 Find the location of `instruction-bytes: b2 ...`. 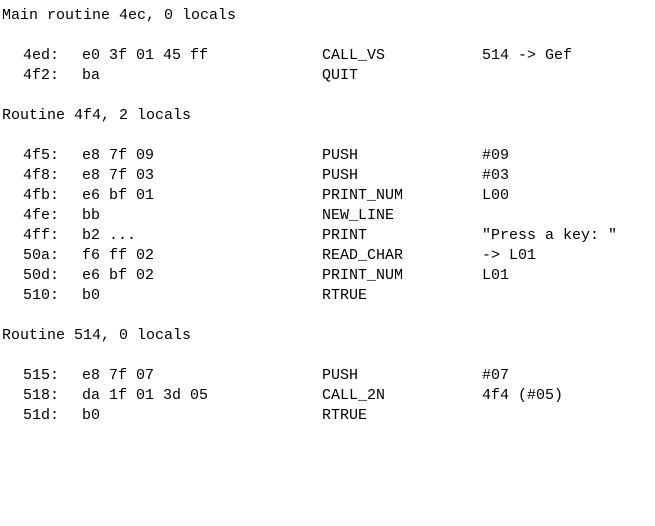

instruction-bytes: b2 ... is located at coordinates (109, 235).